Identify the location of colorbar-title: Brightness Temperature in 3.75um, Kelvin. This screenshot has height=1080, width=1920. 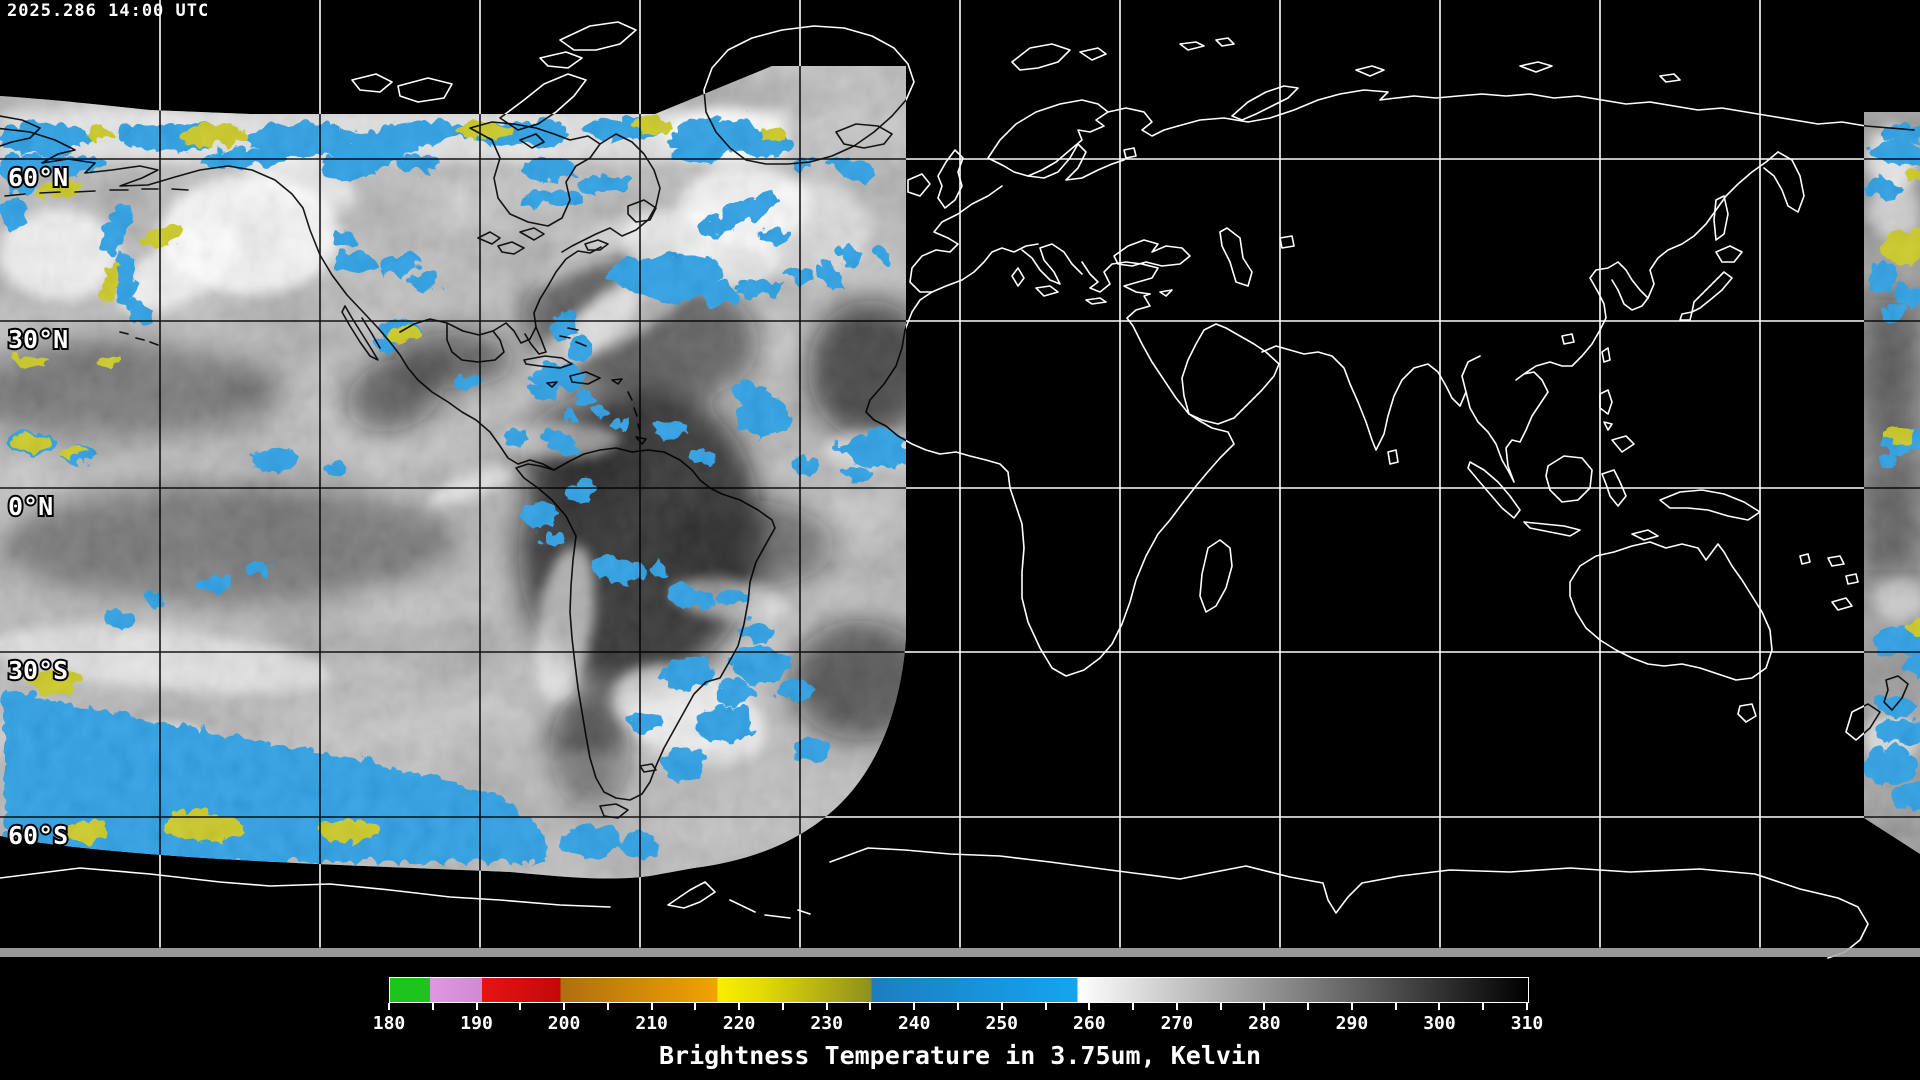
(960, 1055).